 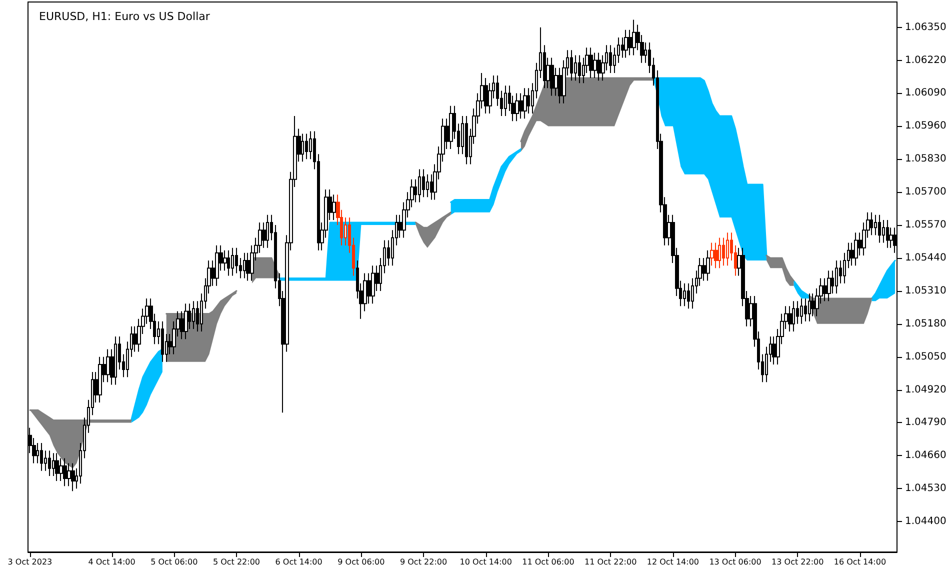 What do you see at coordinates (673, 562) in the screenshot?
I see `x-tick-label: 12 Oct 14:00` at bounding box center [673, 562].